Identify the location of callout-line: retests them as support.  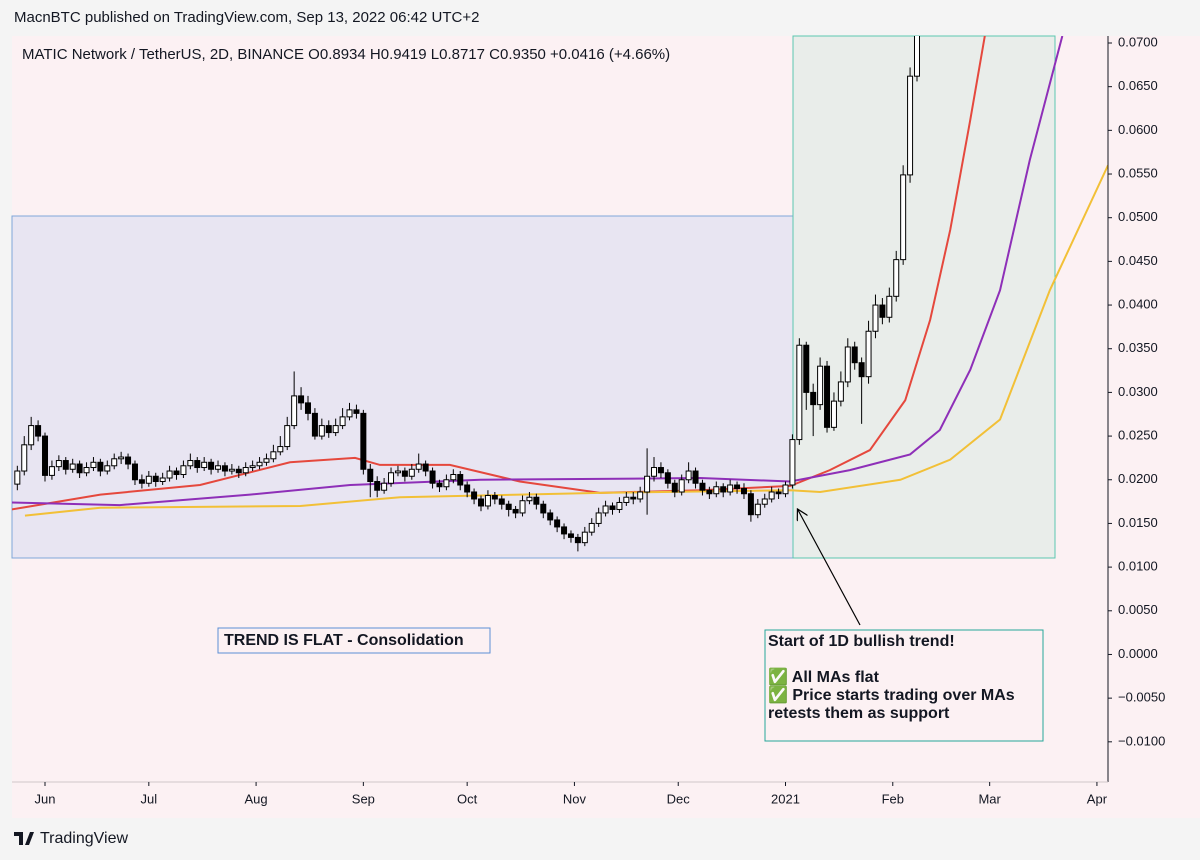
(859, 713).